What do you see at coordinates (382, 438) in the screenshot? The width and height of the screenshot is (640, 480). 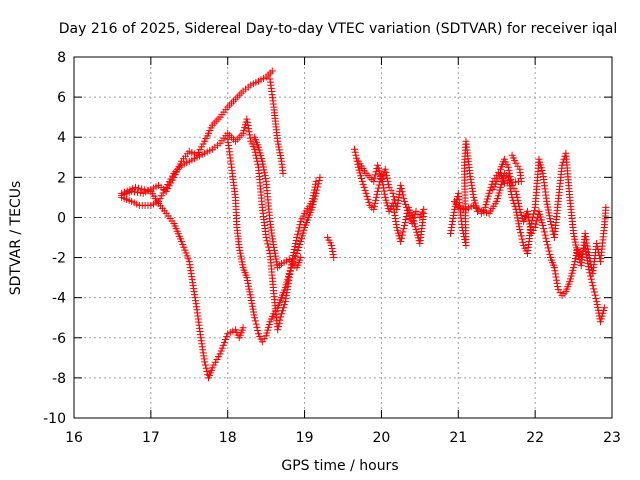 I see `x-tick-label: 20` at bounding box center [382, 438].